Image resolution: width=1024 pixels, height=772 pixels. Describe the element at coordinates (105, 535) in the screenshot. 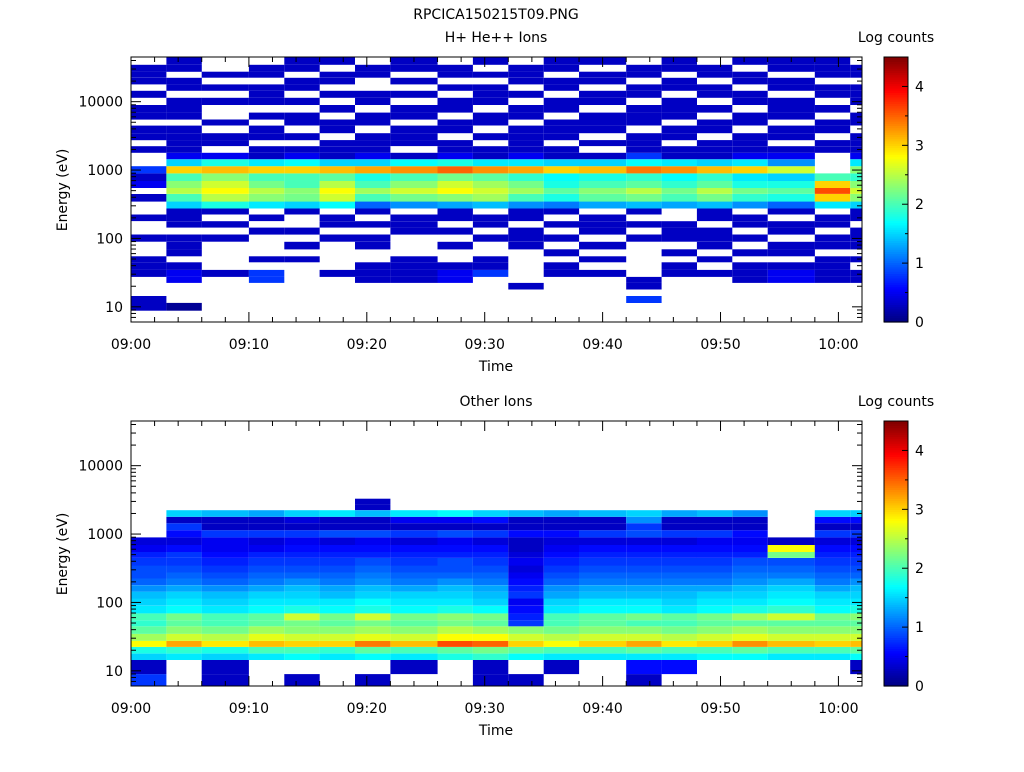

I see `y-tick-label: 1000` at that location.